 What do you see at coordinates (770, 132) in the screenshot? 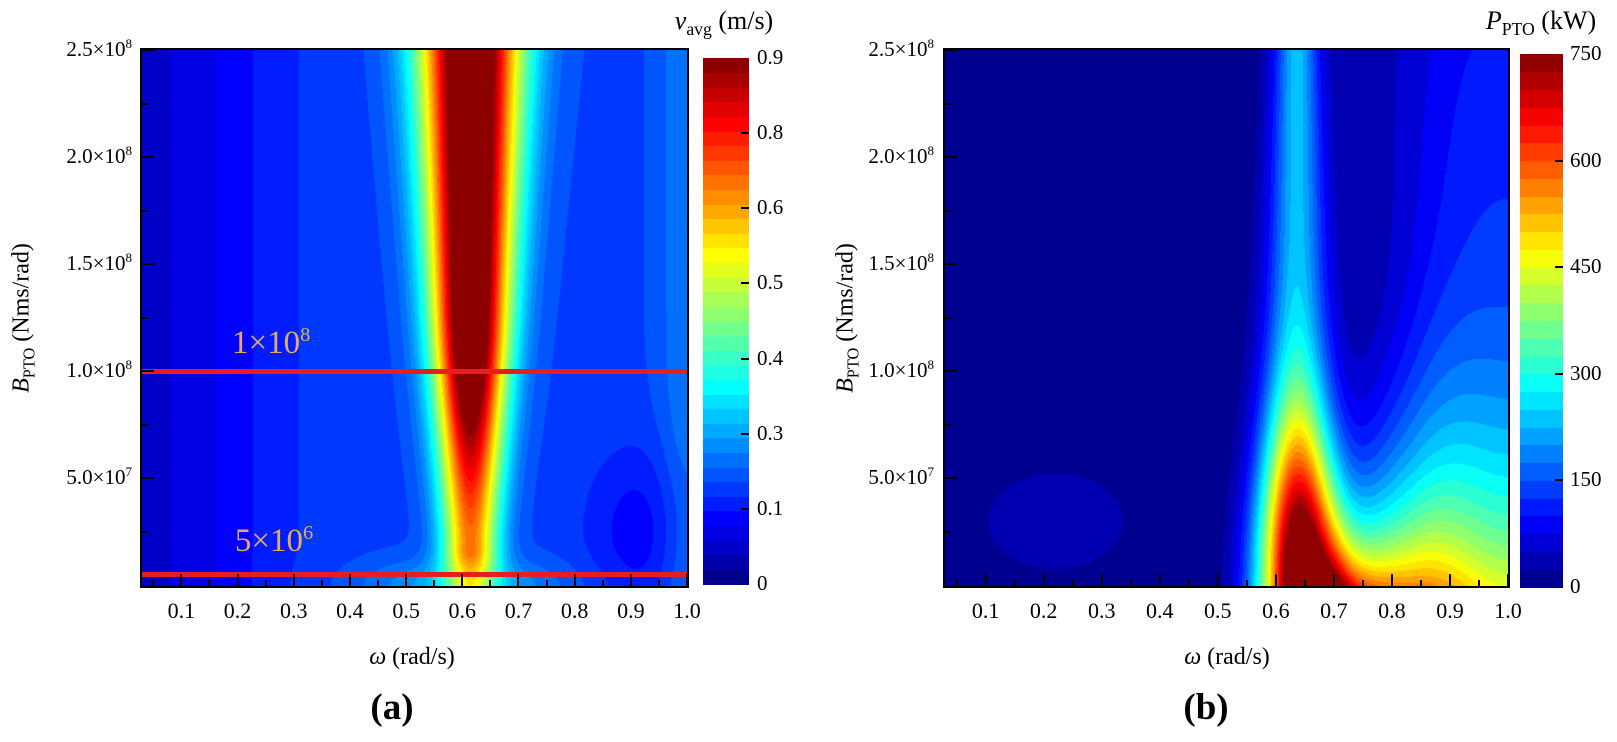
I see `colorbar-tick-label: 0.8` at bounding box center [770, 132].